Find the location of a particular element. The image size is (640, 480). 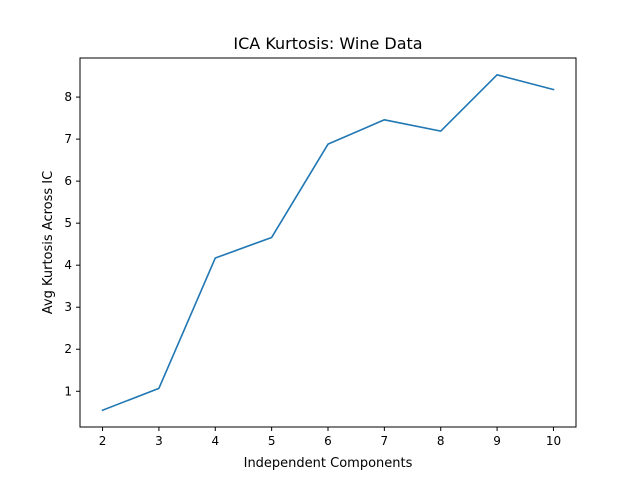

x-tick-label: 5 is located at coordinates (272, 441).